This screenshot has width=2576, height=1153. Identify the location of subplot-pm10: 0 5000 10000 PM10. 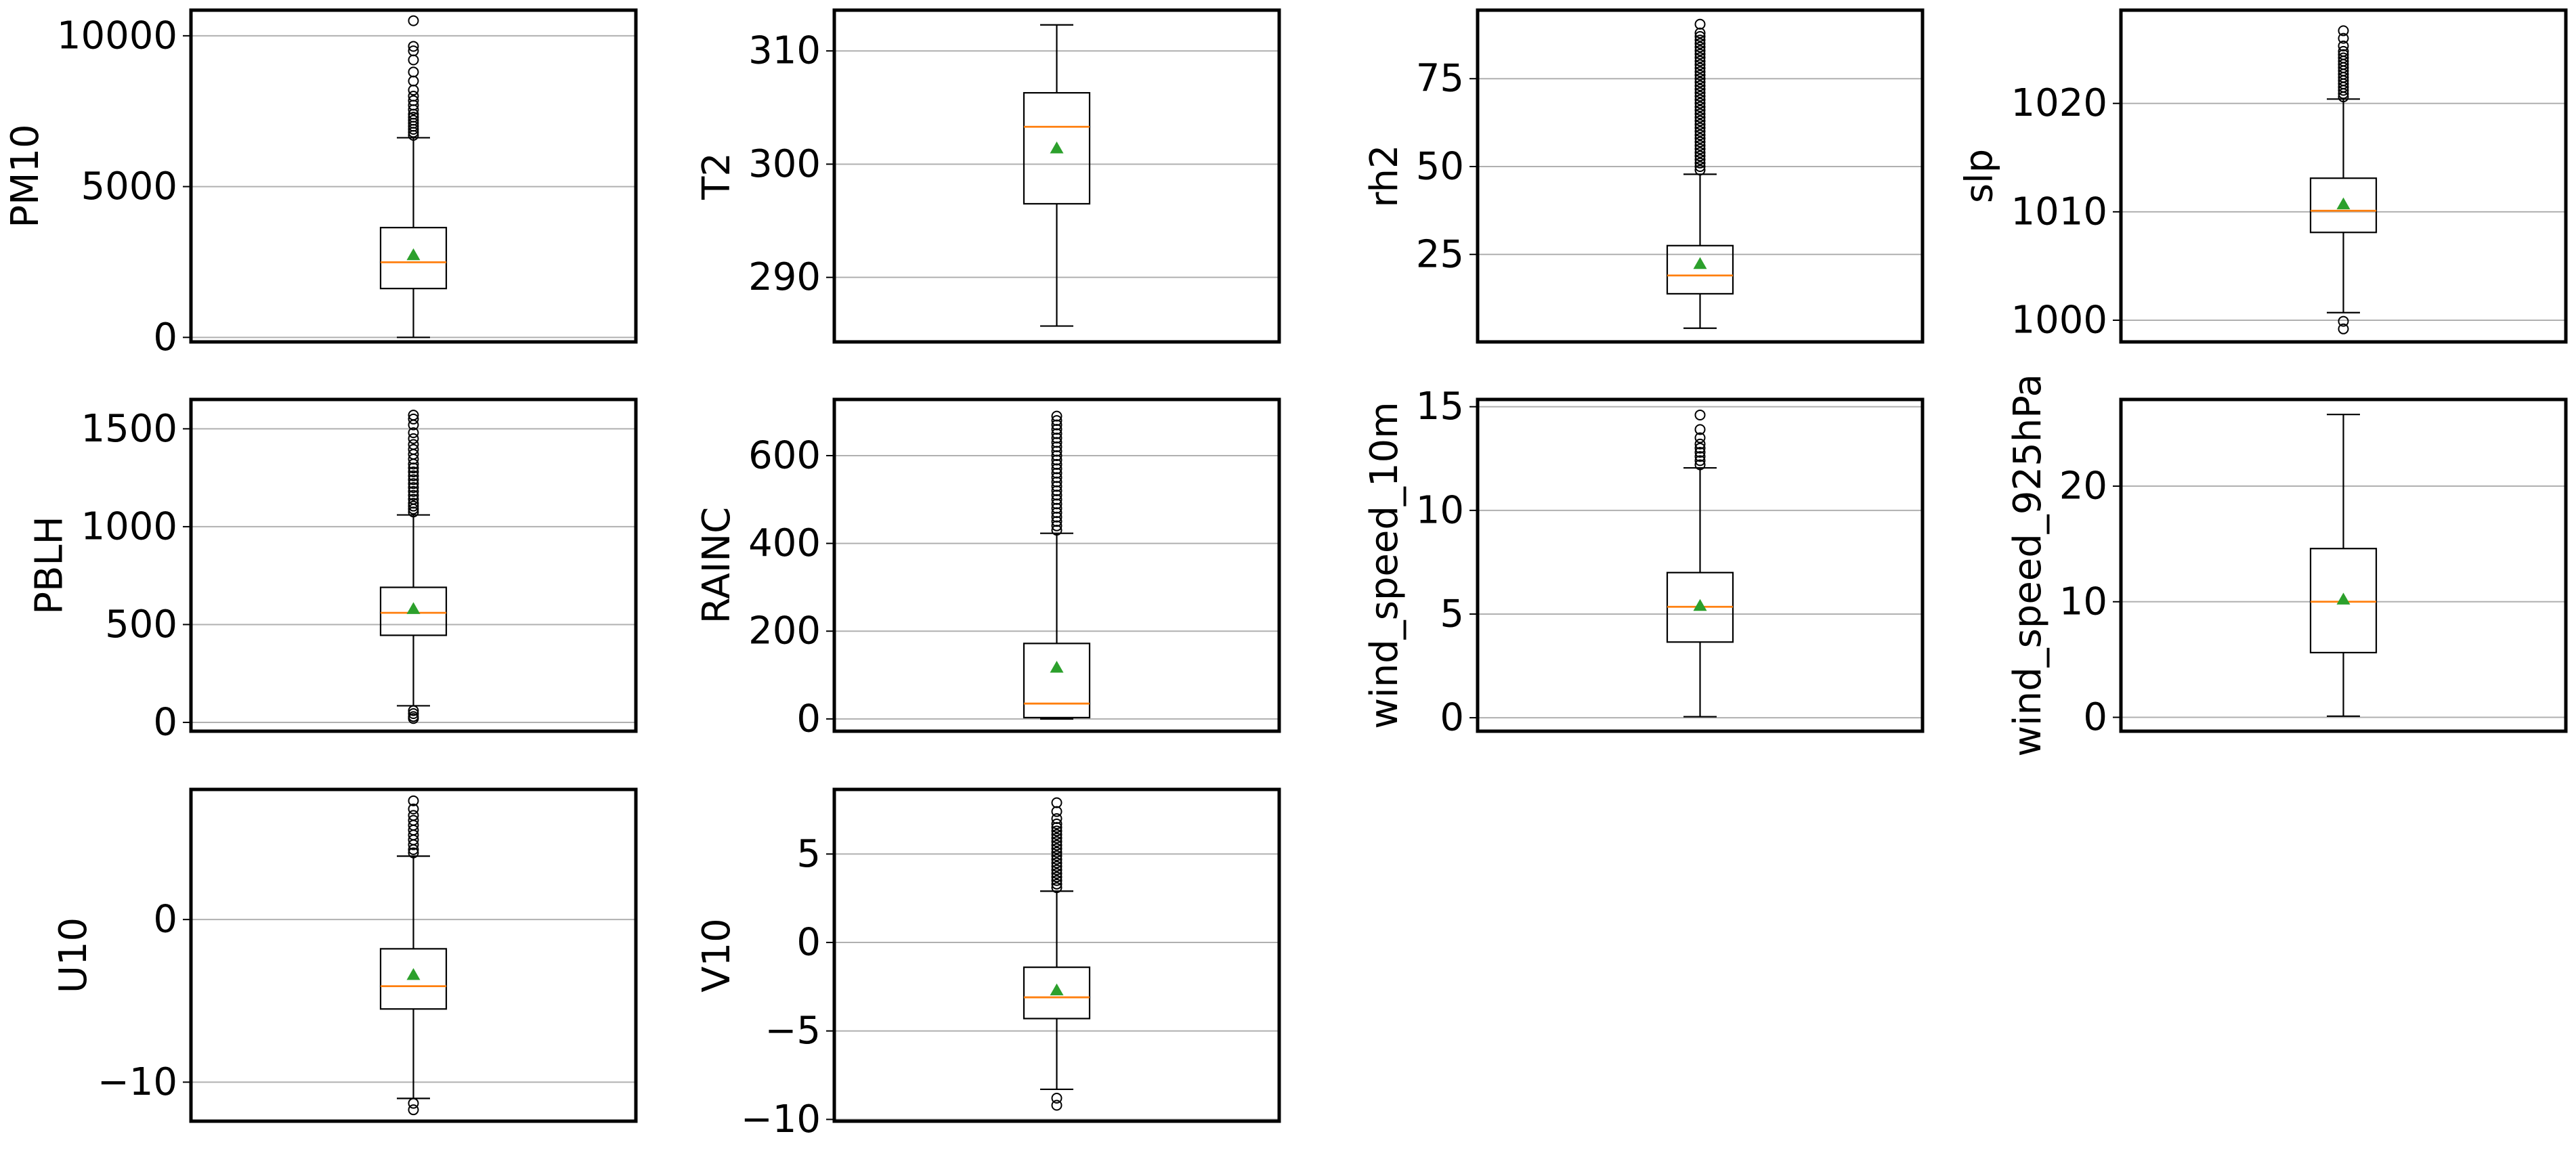
(320, 184).